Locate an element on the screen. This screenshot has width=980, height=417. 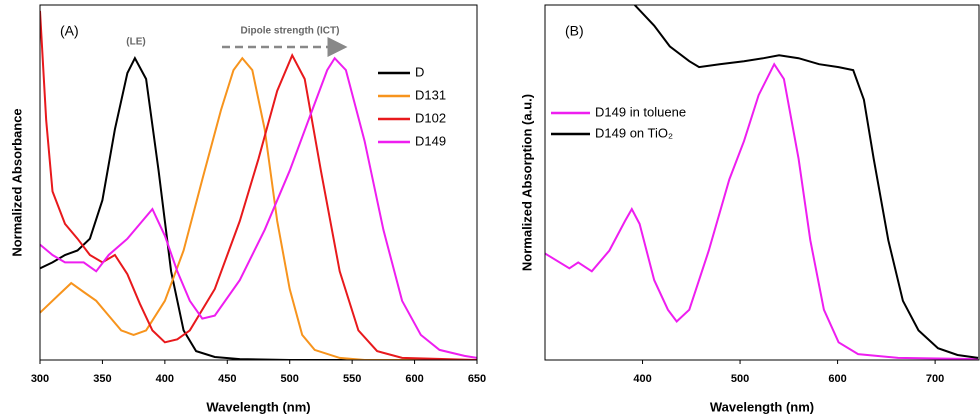
legend-label: D149 on TiO₂ is located at coordinates (634, 132).